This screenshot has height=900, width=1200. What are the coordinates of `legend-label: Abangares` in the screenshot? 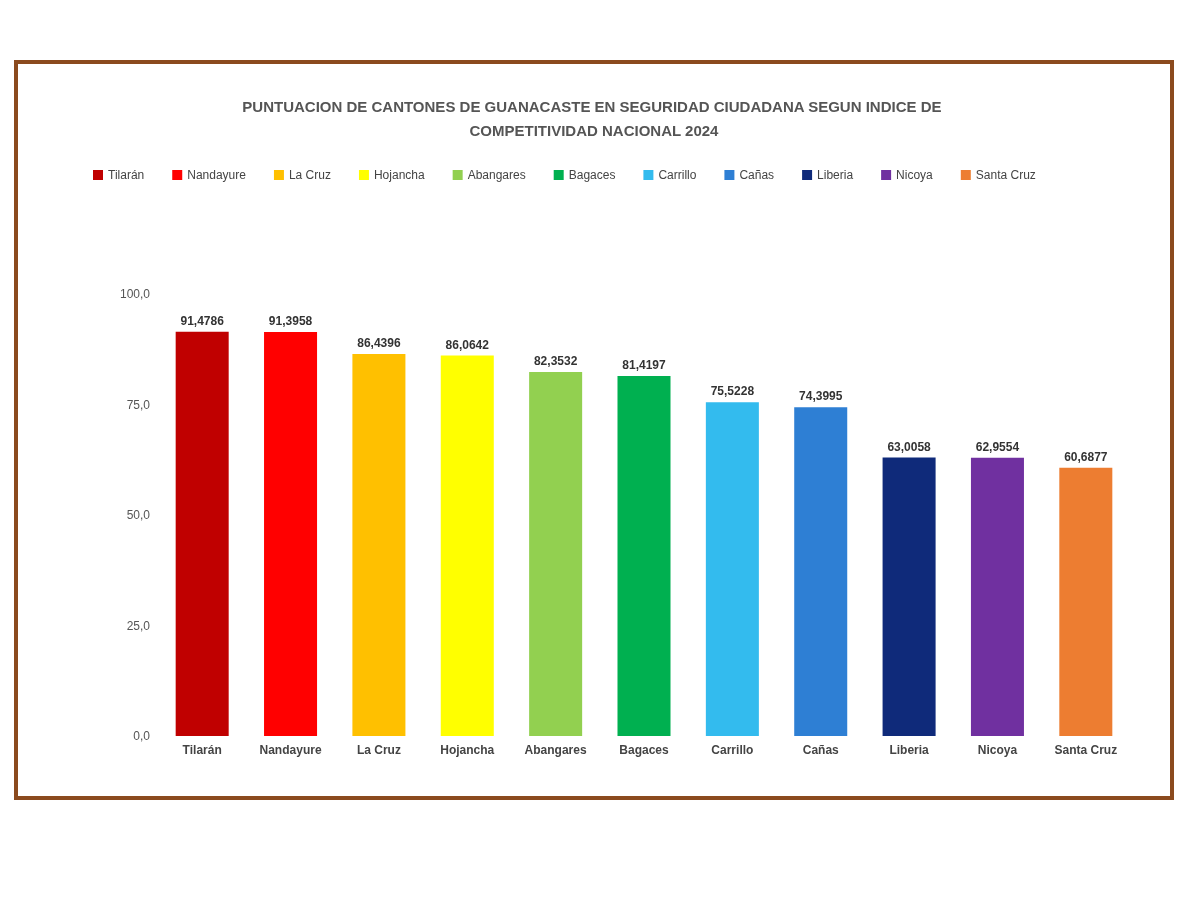 It's located at (496, 175).